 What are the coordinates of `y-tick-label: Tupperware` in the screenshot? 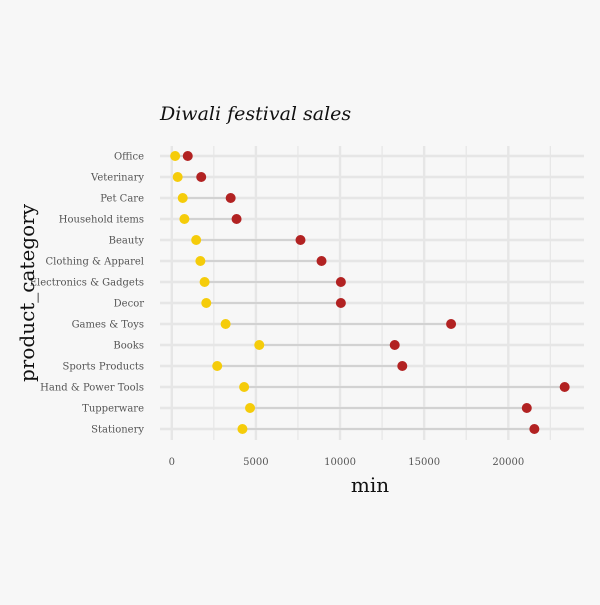 It's located at (113, 409).